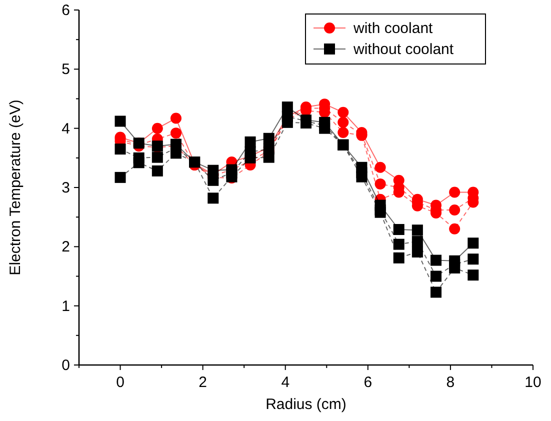  Describe the element at coordinates (120, 382) in the screenshot. I see `x-tick-label: 0` at that location.